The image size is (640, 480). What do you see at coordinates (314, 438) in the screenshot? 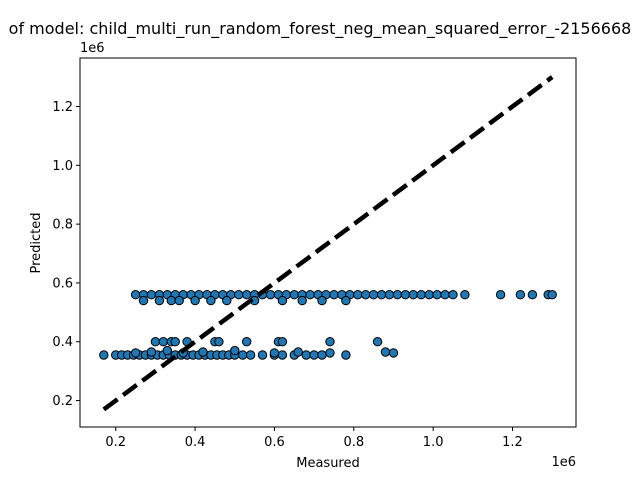
I see `x-axis-ticks: 0.2 0.4 0.6 0.8 1.0 1.2` at bounding box center [314, 438].